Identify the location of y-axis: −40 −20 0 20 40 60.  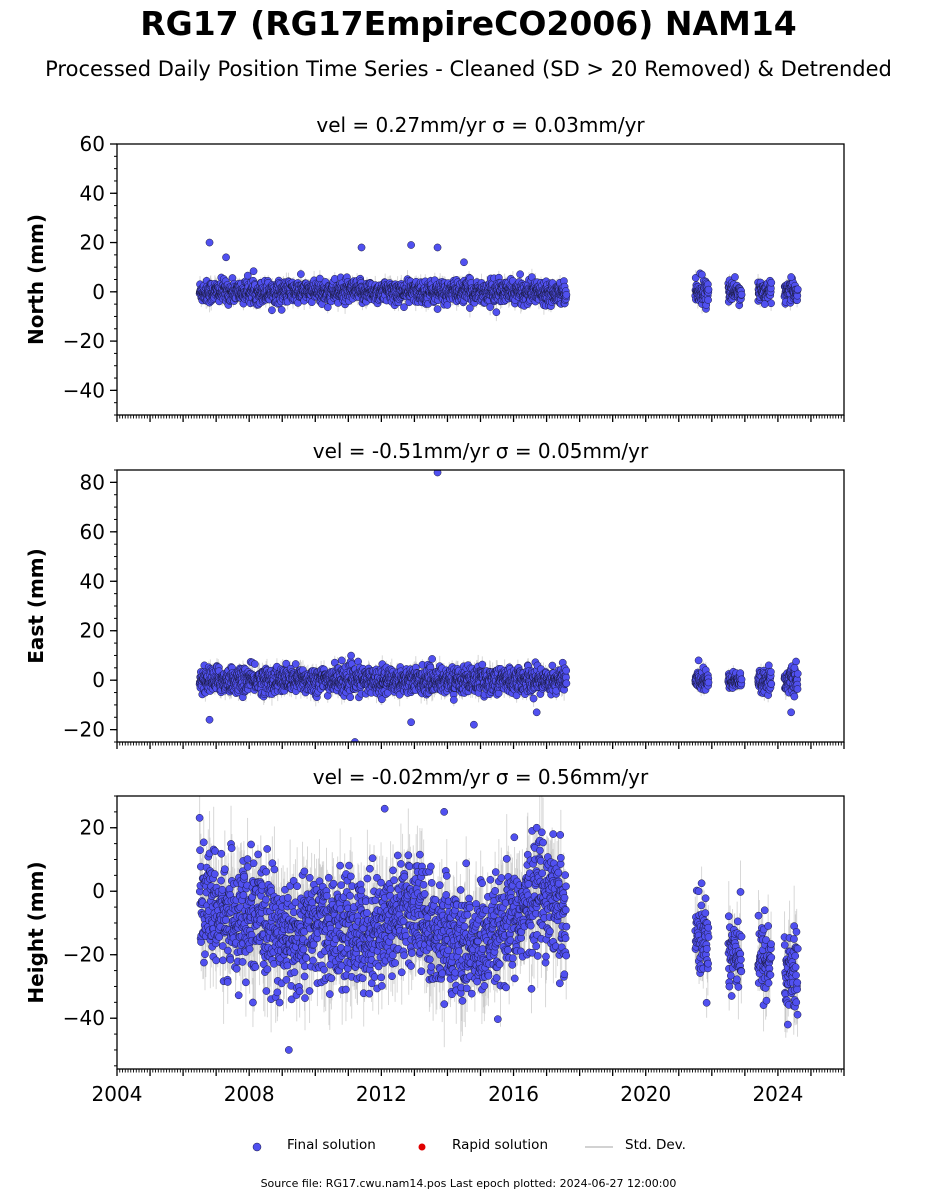
(90, 274).